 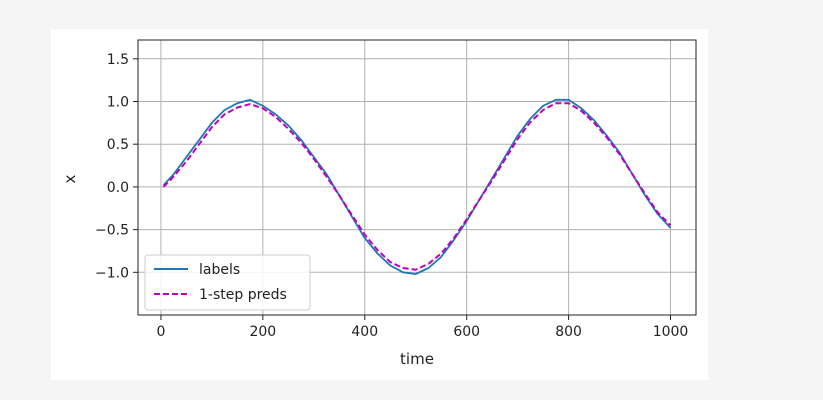 I want to click on y-tick-label: 1.0, so click(x=118, y=102).